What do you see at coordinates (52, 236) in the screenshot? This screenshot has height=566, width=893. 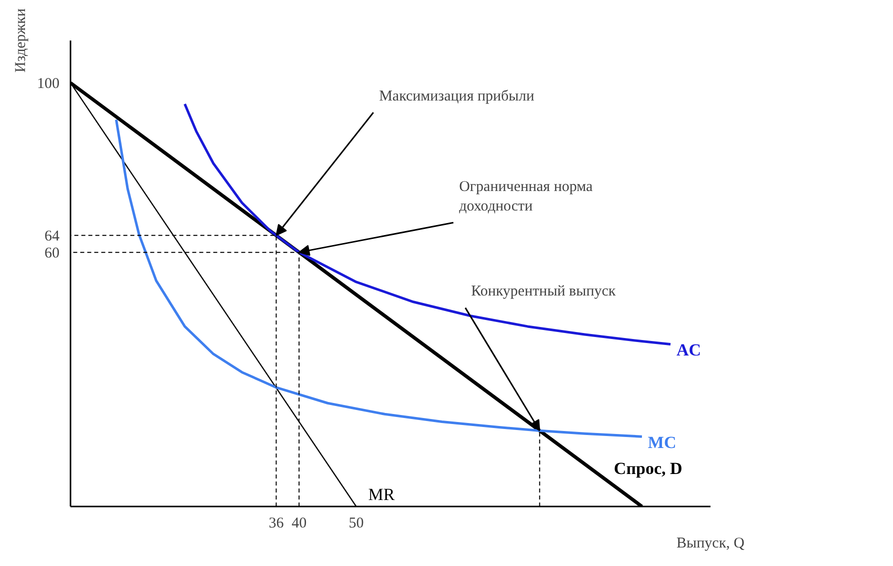 I see `y-tick-label: 64` at bounding box center [52, 236].